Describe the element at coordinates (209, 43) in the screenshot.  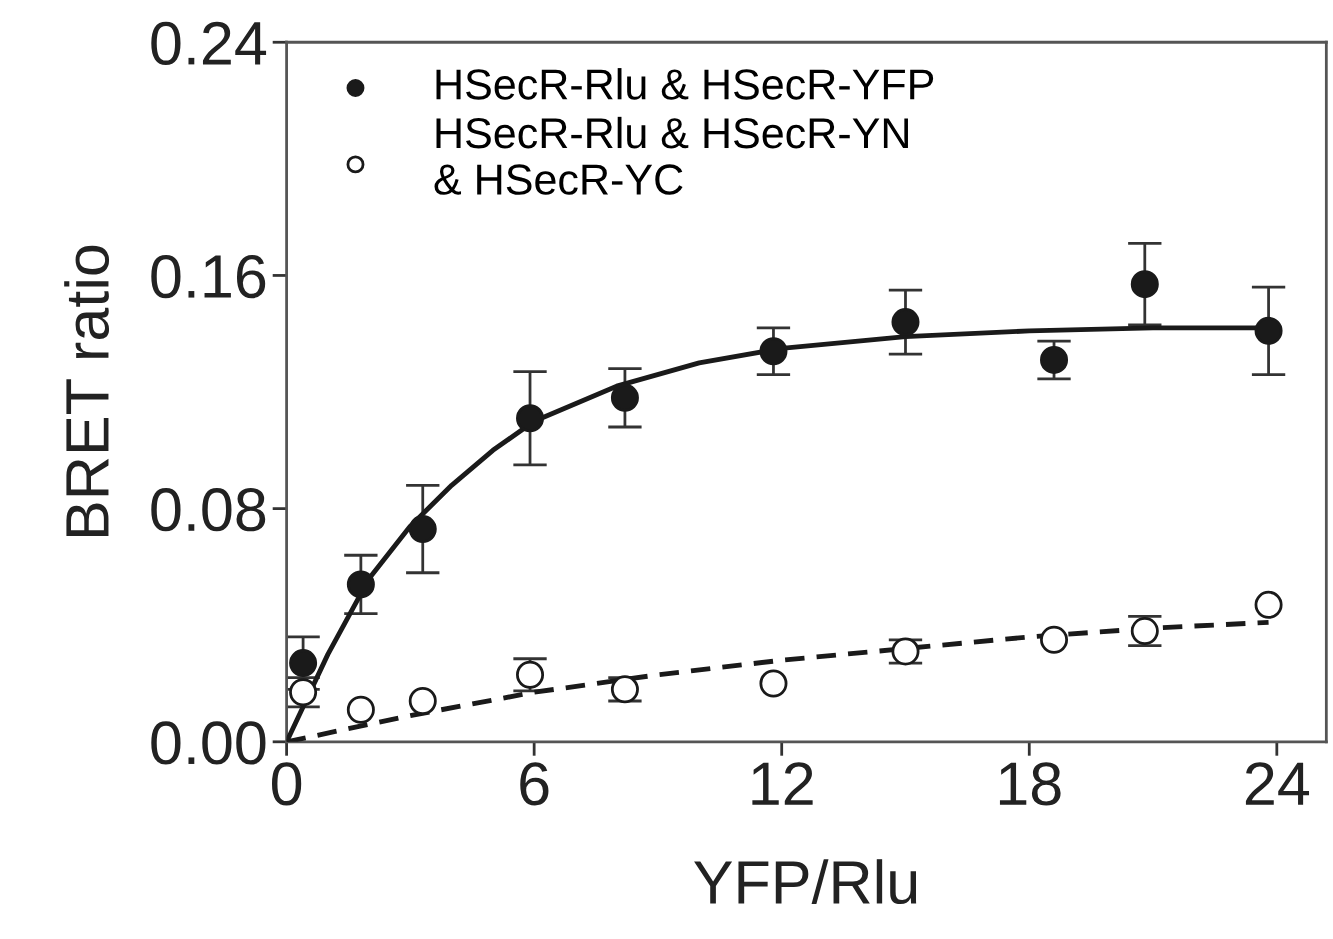
I see `y-tick-label: 0.24` at that location.